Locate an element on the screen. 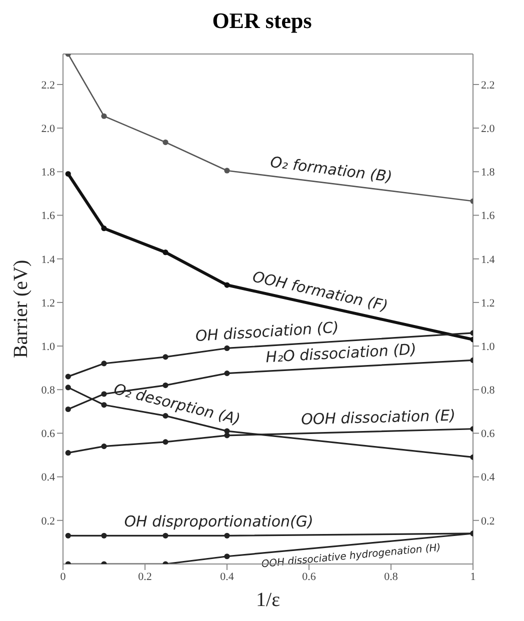  y2-tick-label: 2.2 is located at coordinates (488, 85).